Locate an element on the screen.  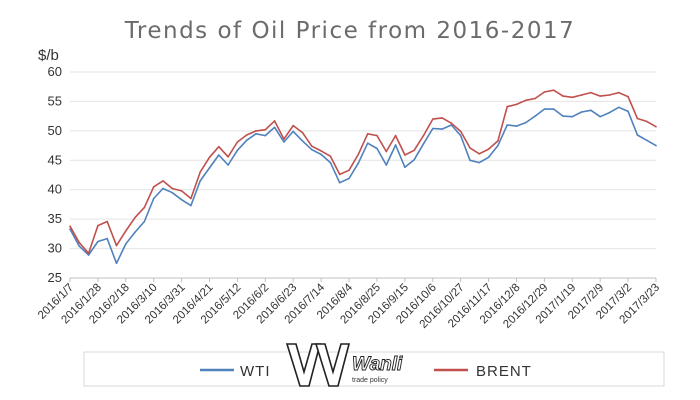
y-axis-label: $/b is located at coordinates (48, 55).